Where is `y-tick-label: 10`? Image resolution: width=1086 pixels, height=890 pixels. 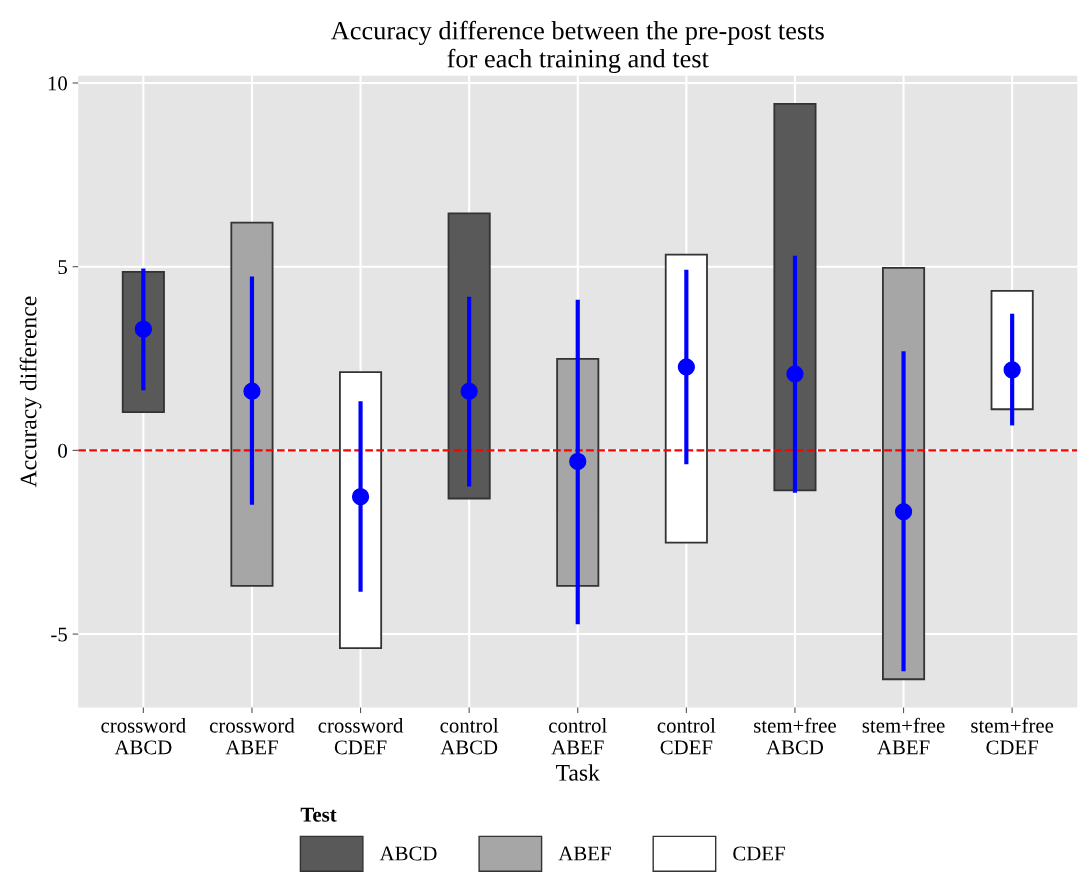
y-tick-label: 10 is located at coordinates (57, 83).